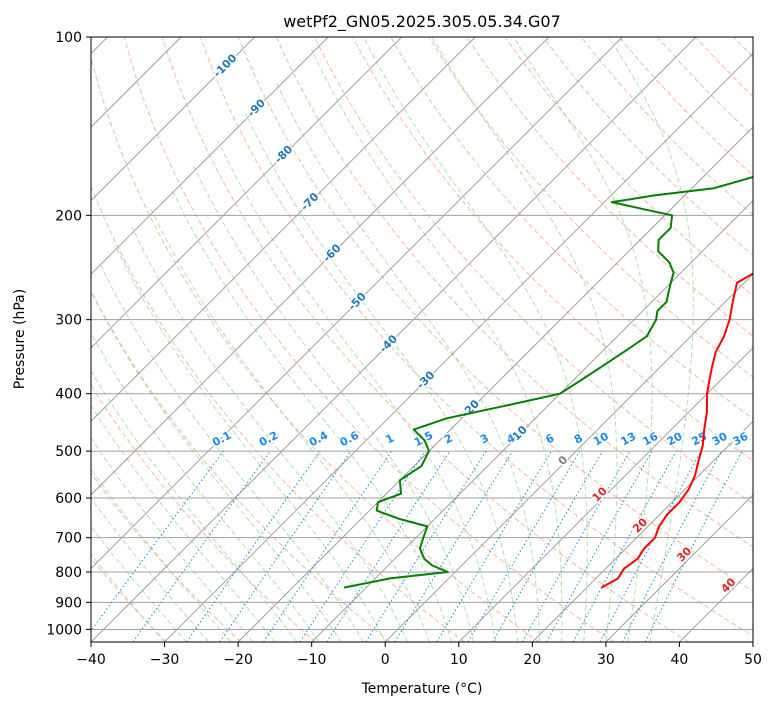  Describe the element at coordinates (720, 439) in the screenshot. I see `mixing-ratio-label: 30` at that location.